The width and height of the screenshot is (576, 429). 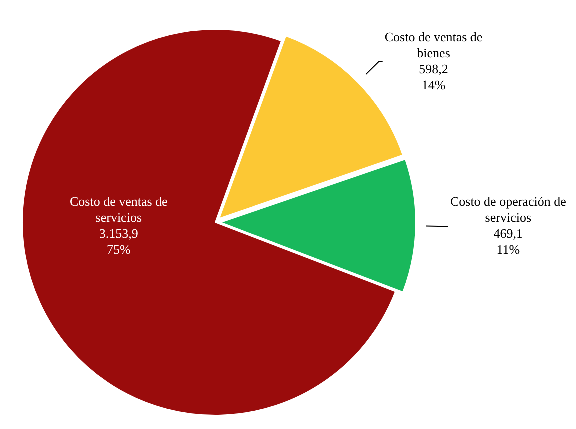 I want to click on slice-label: Costo de ventas de bienes, so click(x=433, y=44).